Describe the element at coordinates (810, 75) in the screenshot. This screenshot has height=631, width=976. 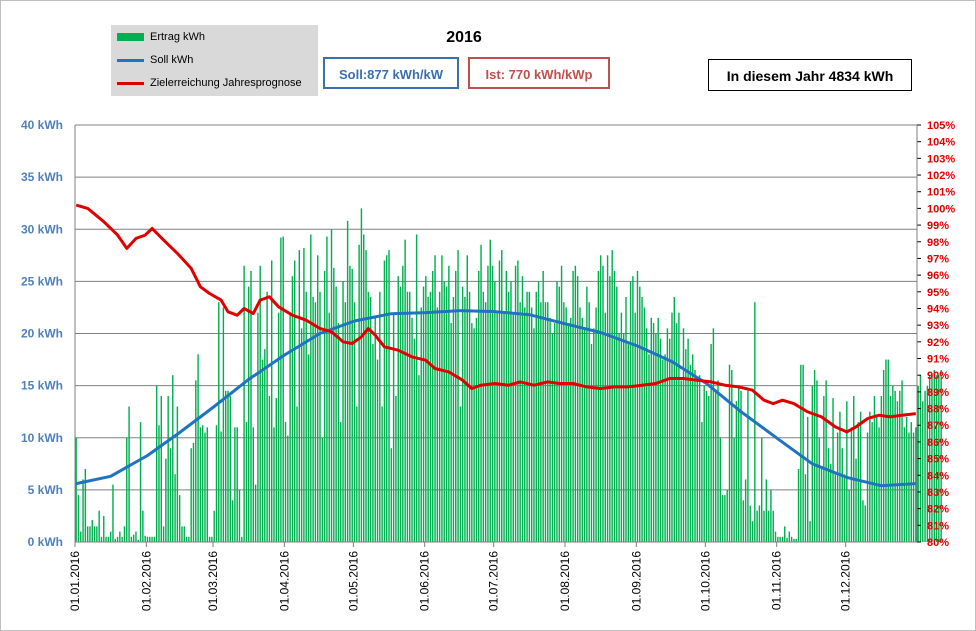
I see `year-total-box: In diesem Jahr 4834 kWh` at that location.